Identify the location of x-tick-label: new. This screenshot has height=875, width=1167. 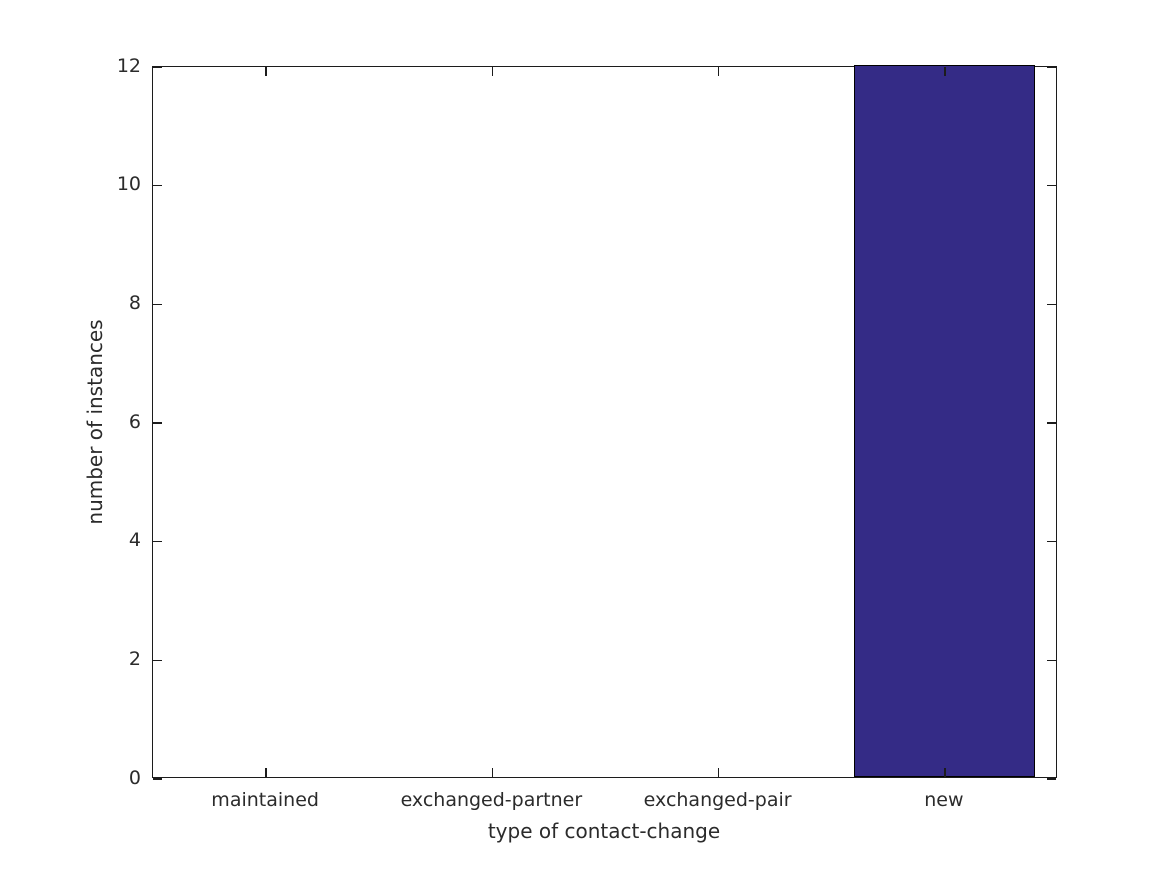
(944, 800).